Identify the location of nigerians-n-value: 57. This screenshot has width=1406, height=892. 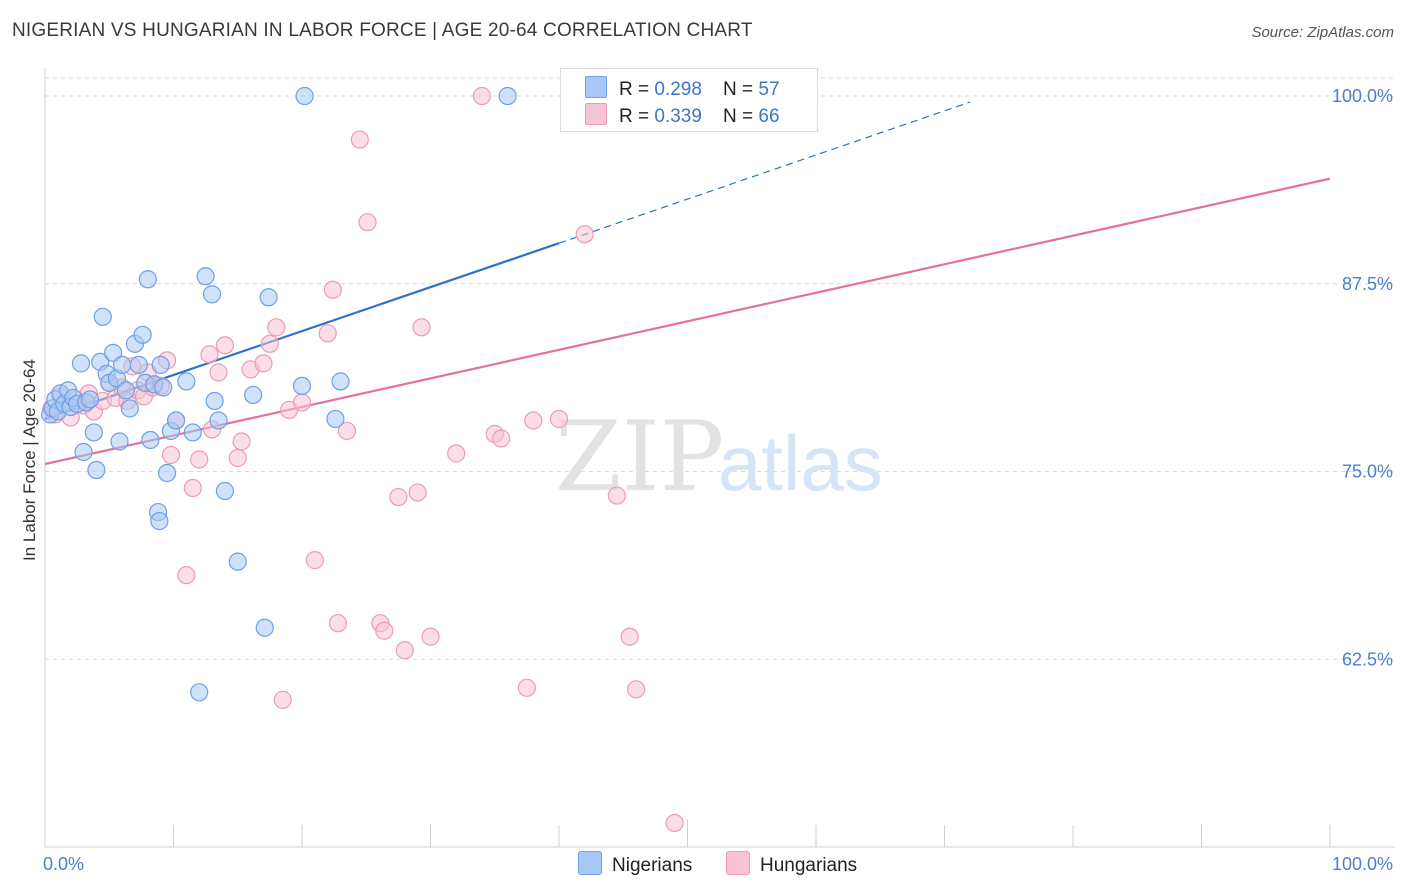
(769, 89).